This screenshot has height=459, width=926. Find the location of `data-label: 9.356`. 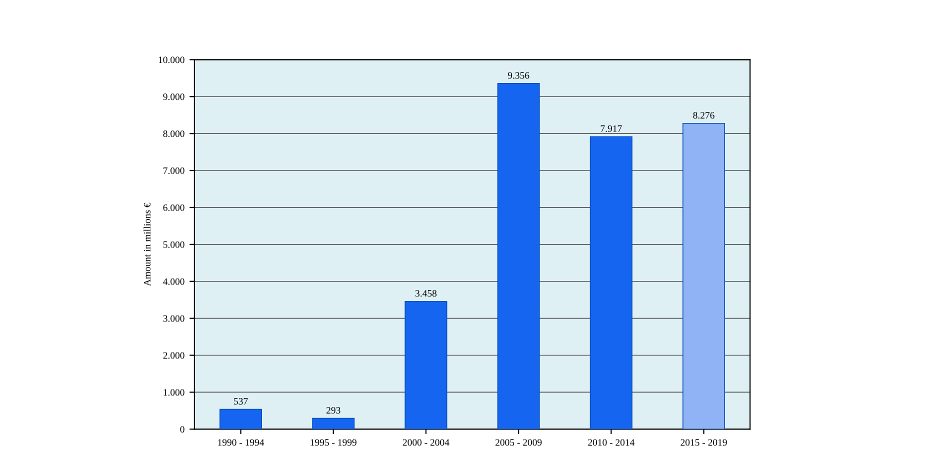

data-label: 9.356 is located at coordinates (519, 75).